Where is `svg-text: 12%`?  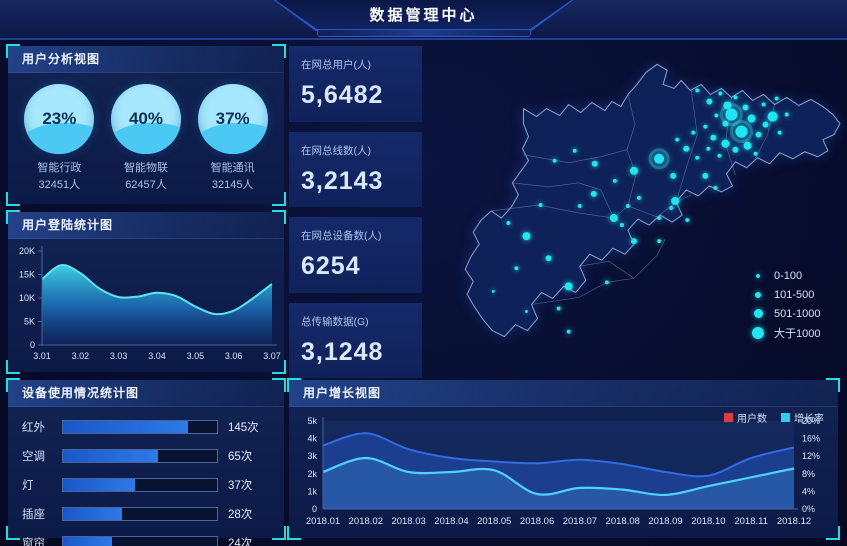 svg-text: 12% is located at coordinates (811, 456).